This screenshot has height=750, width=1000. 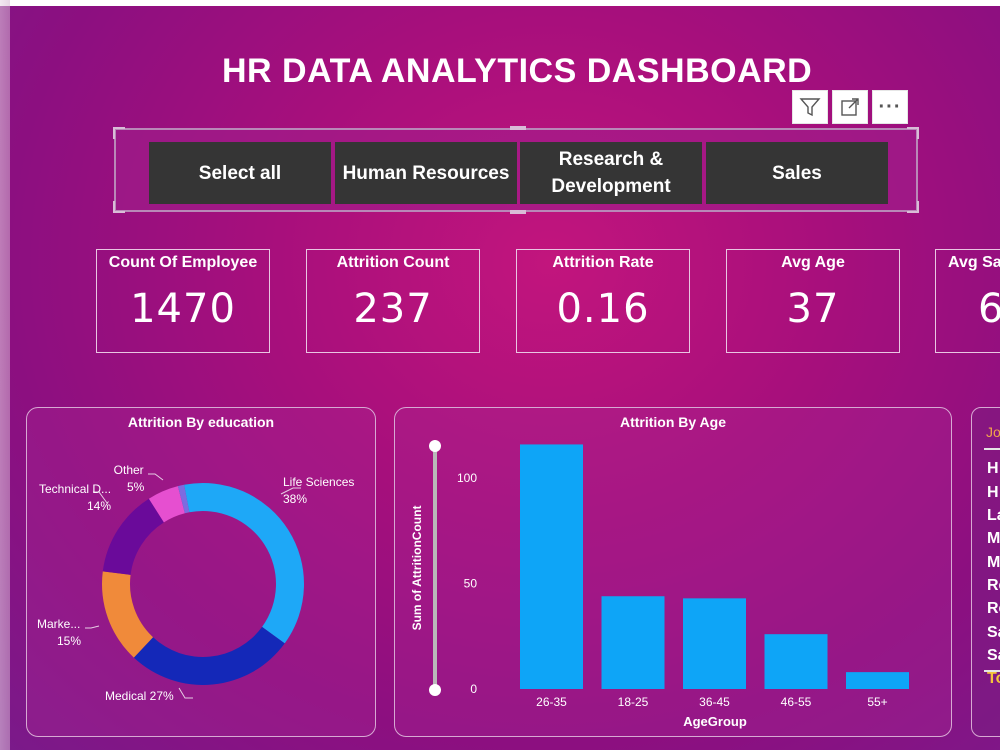 I want to click on dashboard-title: HR DATA ANALYTICS DASHBOARD, so click(x=517, y=71).